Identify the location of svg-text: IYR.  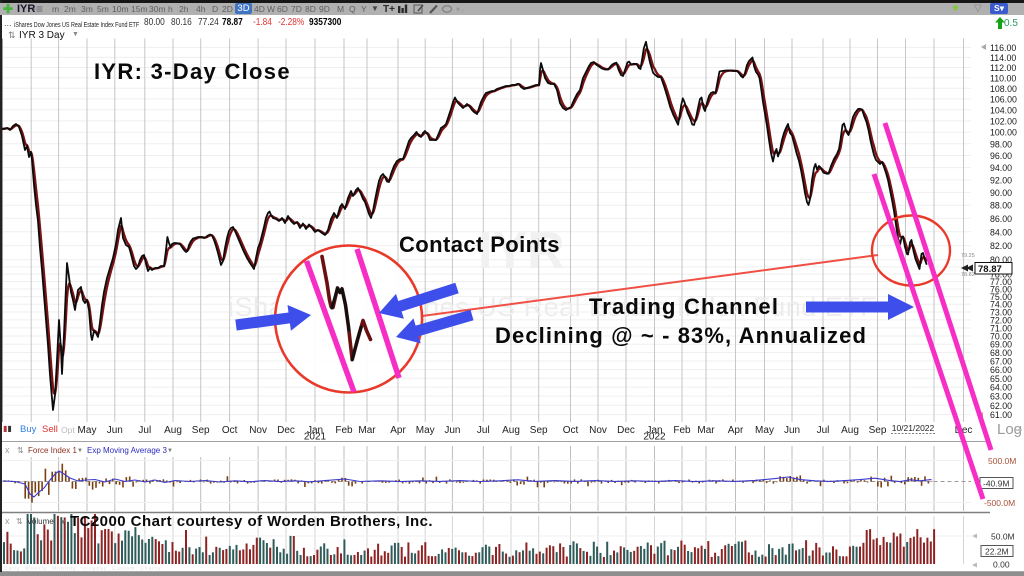
(521, 251).